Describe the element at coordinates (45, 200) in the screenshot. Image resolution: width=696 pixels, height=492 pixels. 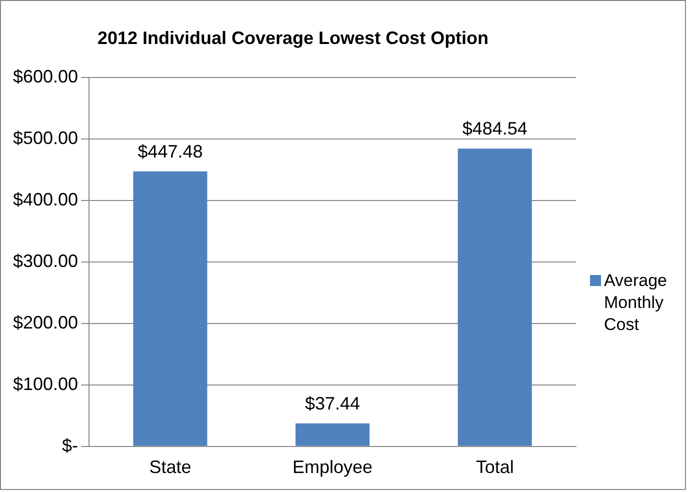
I see `y-tick-label: $400.00` at that location.